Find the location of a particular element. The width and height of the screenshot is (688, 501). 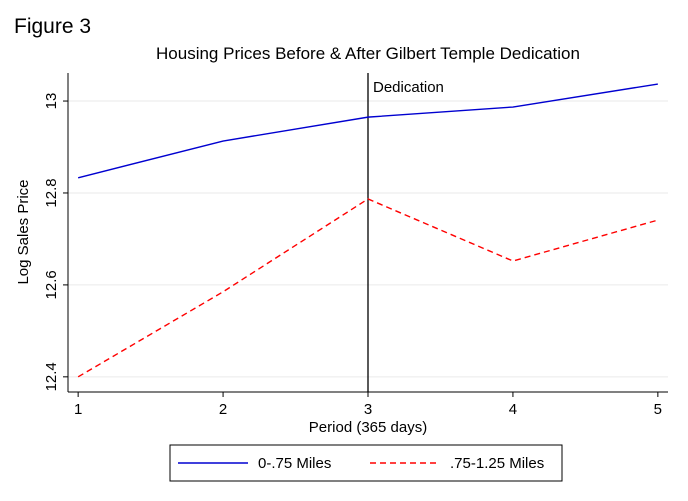

y-tick-label: 12.4 is located at coordinates (51, 376).